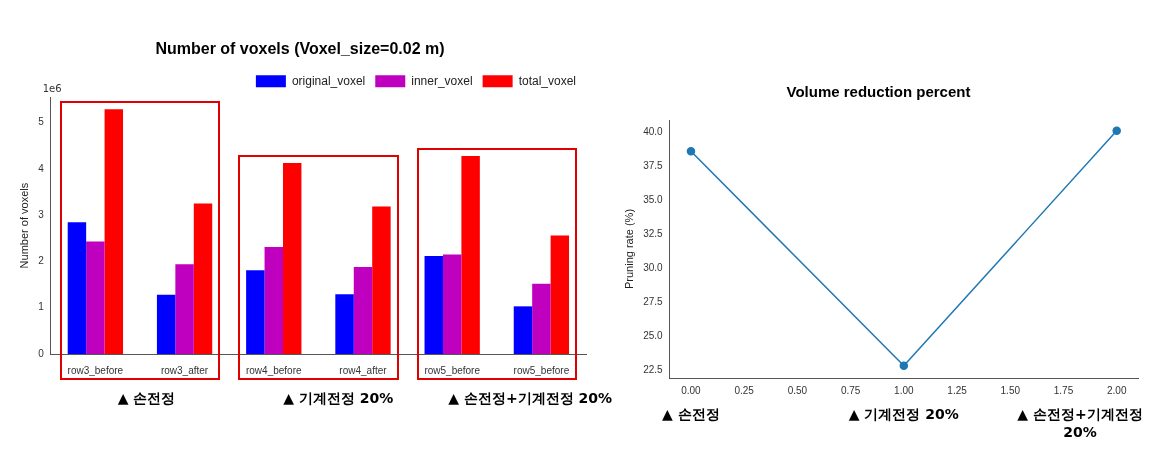 This screenshot has height=460, width=1156. Describe the element at coordinates (184, 370) in the screenshot. I see `x-tick-label: row3_after` at that location.